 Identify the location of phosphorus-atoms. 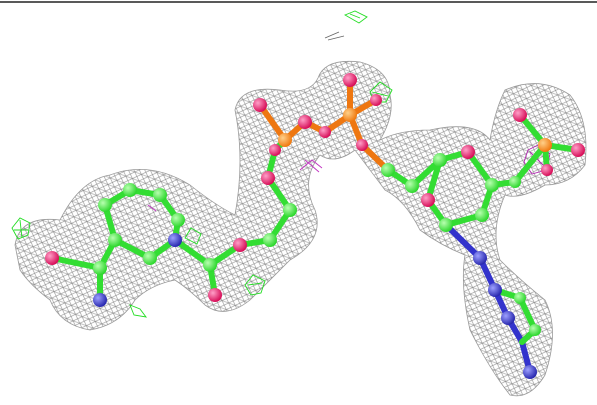
(415, 130).